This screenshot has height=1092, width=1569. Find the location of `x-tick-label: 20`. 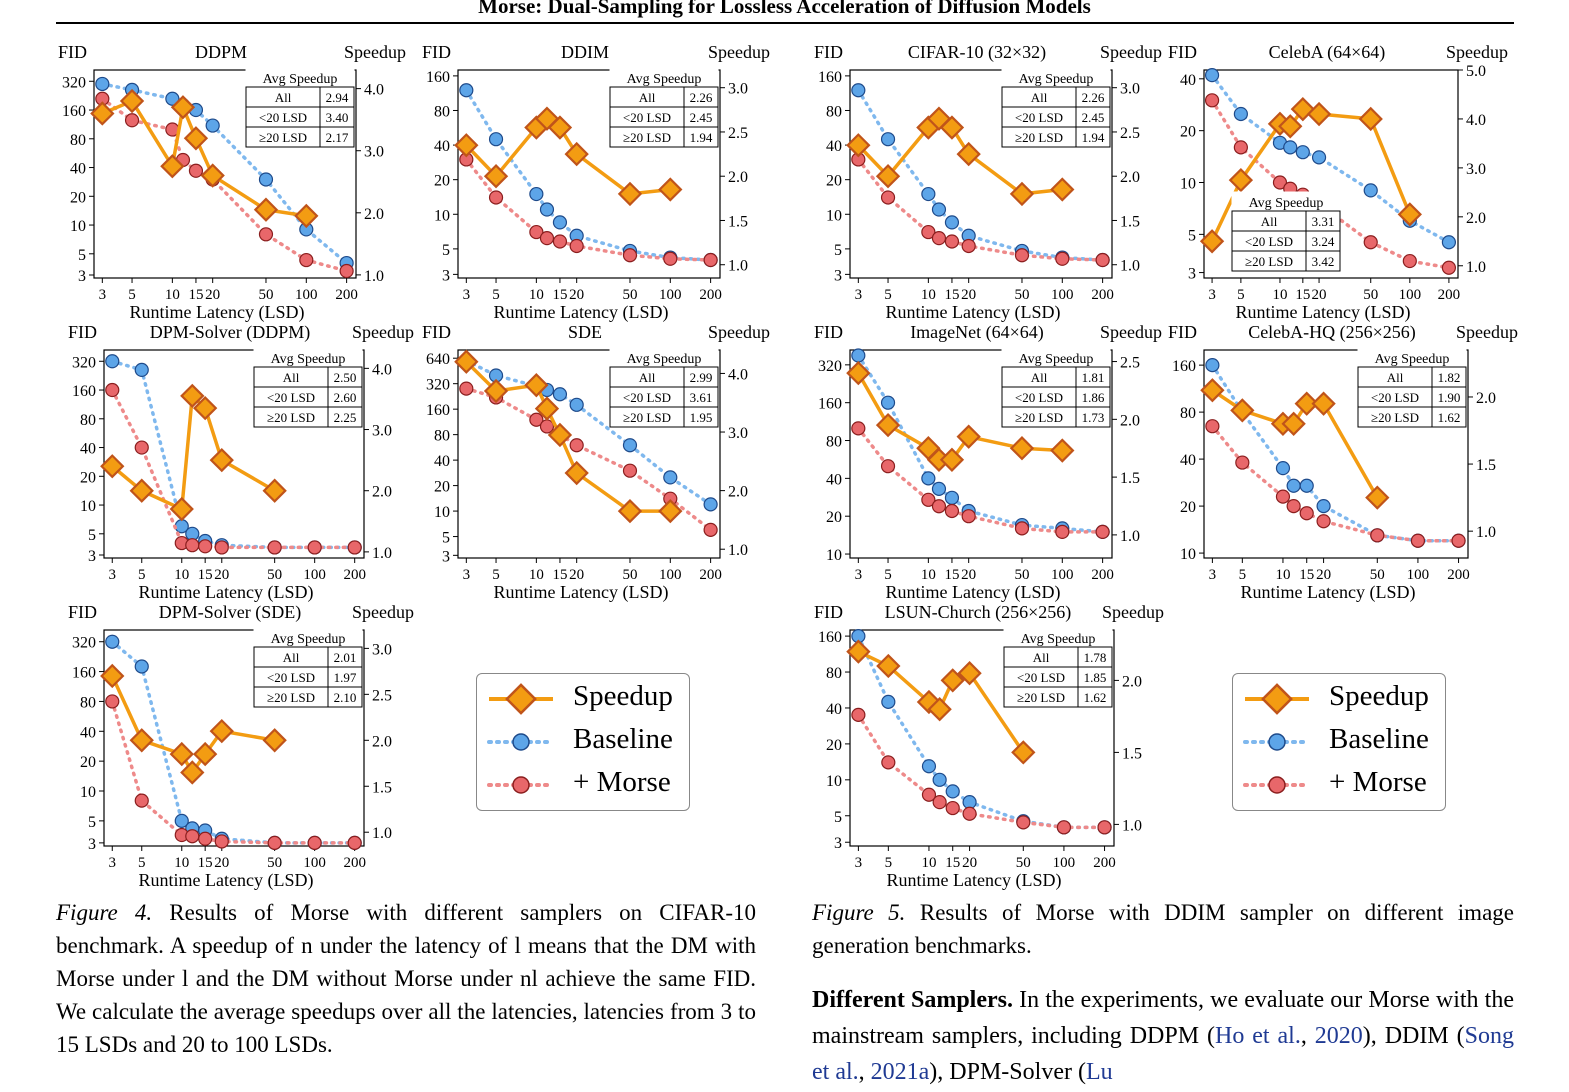

x-tick-label: 20 is located at coordinates (1319, 295).